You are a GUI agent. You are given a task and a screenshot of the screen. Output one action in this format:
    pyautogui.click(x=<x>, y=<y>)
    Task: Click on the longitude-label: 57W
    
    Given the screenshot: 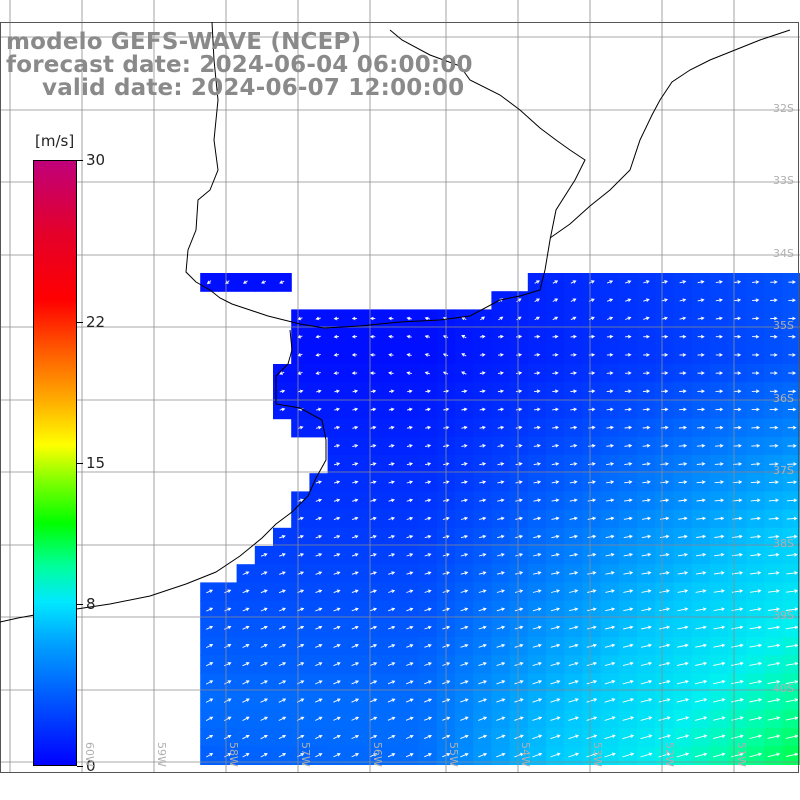 What is the action you would take?
    pyautogui.click(x=305, y=754)
    